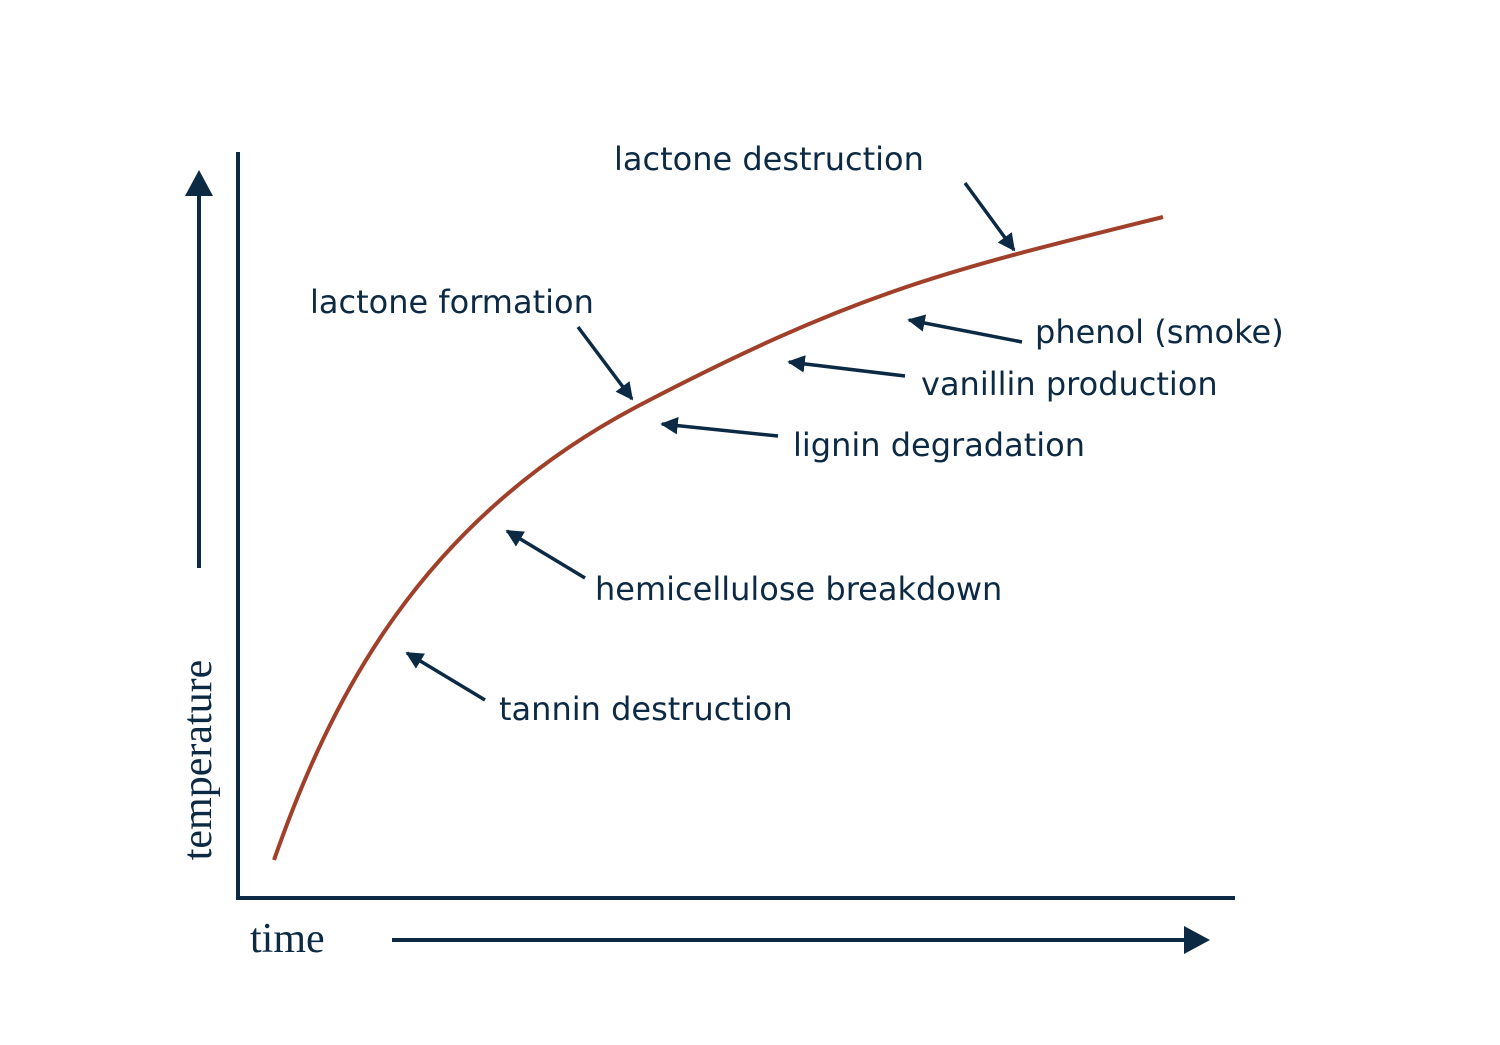 Image resolution: width=1500 pixels, height=1045 pixels. Describe the element at coordinates (769, 159) in the screenshot. I see `annotation: lactone destruction` at that location.